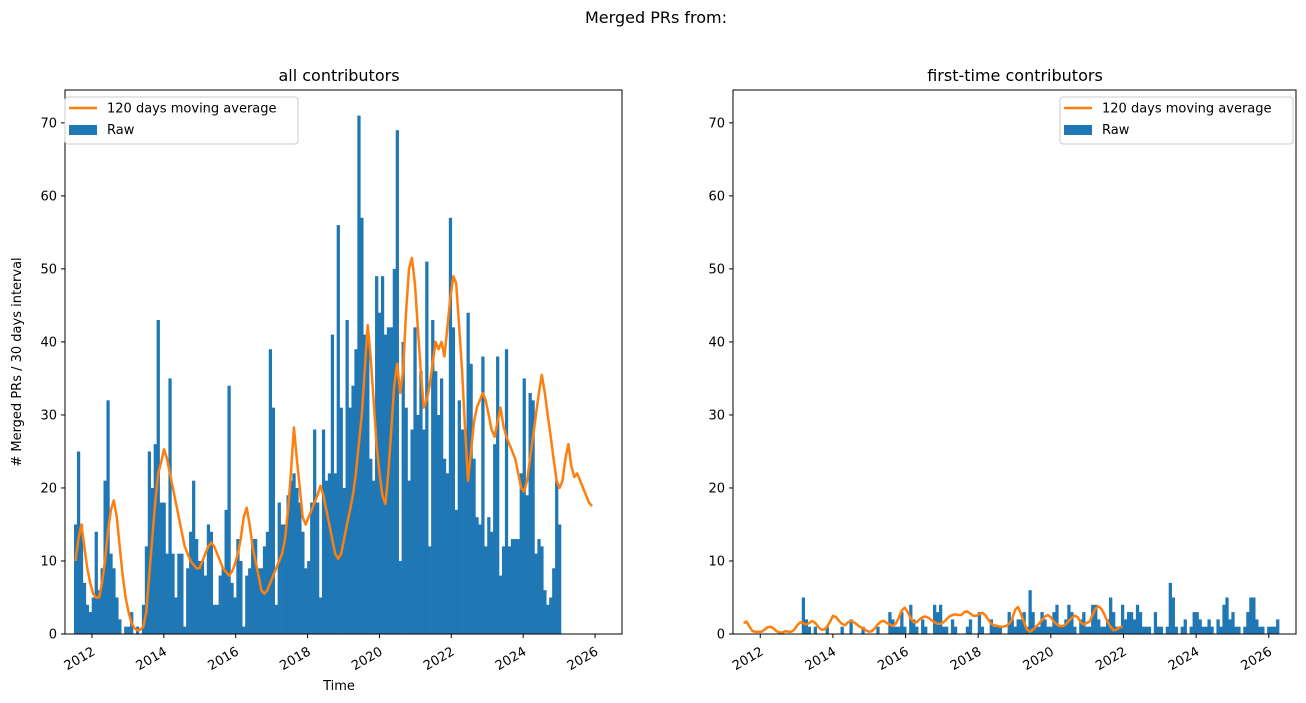 This screenshot has height=703, width=1306. I want to click on figure-suptitle: Merged PRs from:, so click(656, 17).